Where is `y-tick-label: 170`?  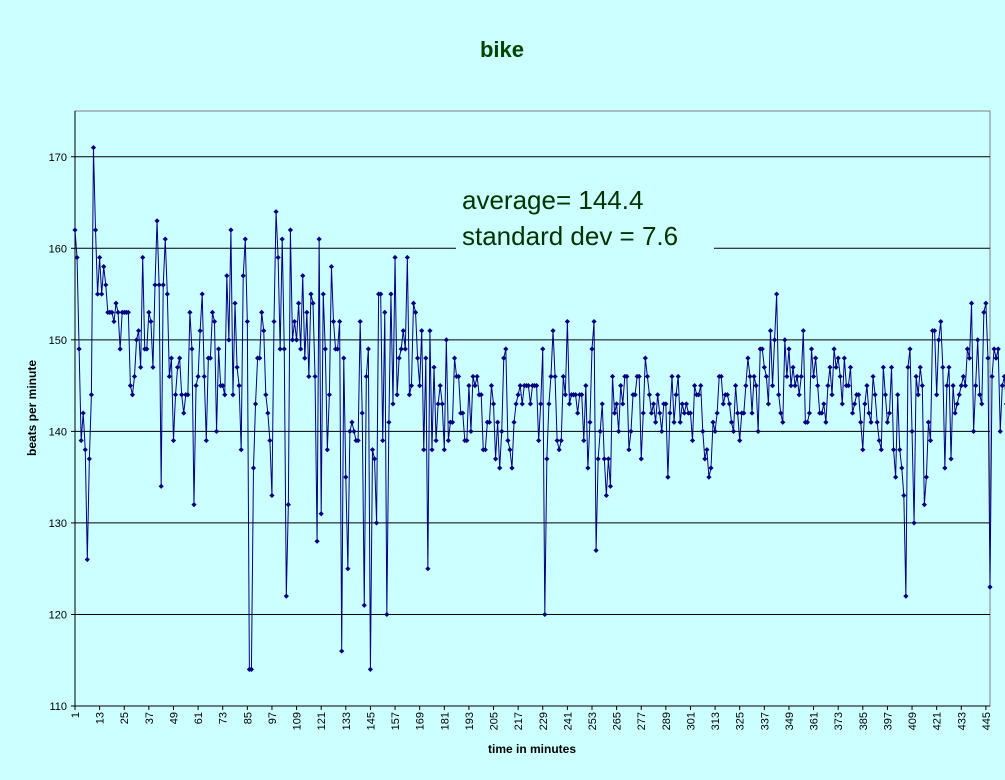
y-tick-label: 170 is located at coordinates (58, 158).